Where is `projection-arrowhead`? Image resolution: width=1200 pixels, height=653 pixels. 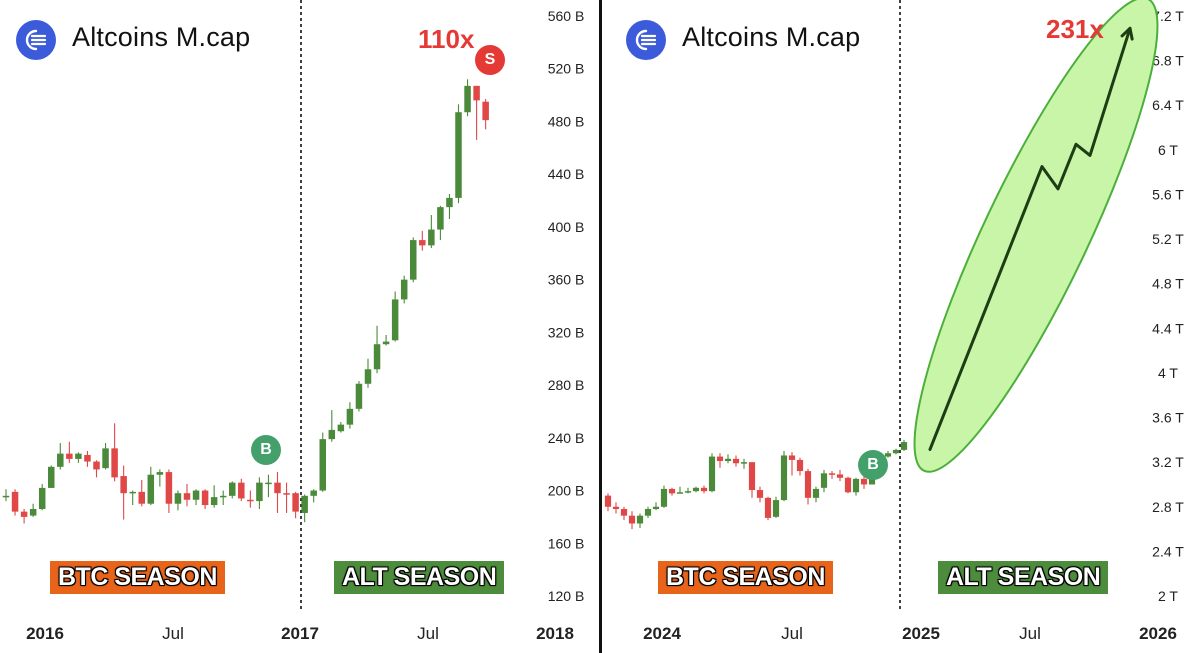 projection-arrowhead is located at coordinates (1127, 33).